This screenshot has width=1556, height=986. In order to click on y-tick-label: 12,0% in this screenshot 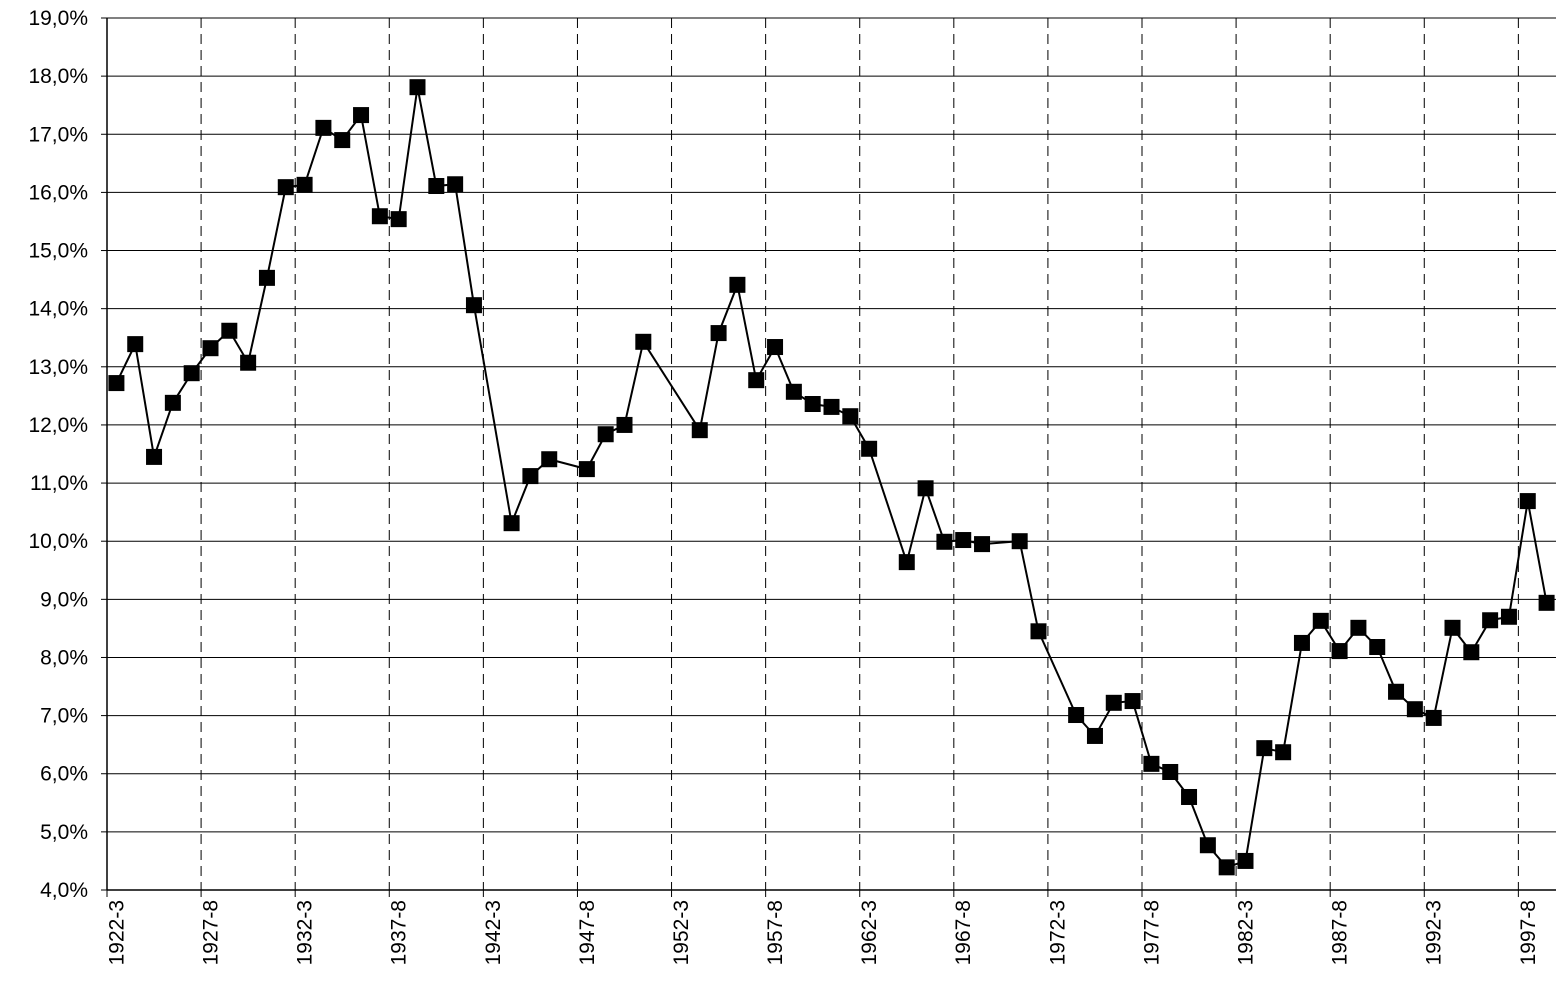, I will do `click(58, 425)`.